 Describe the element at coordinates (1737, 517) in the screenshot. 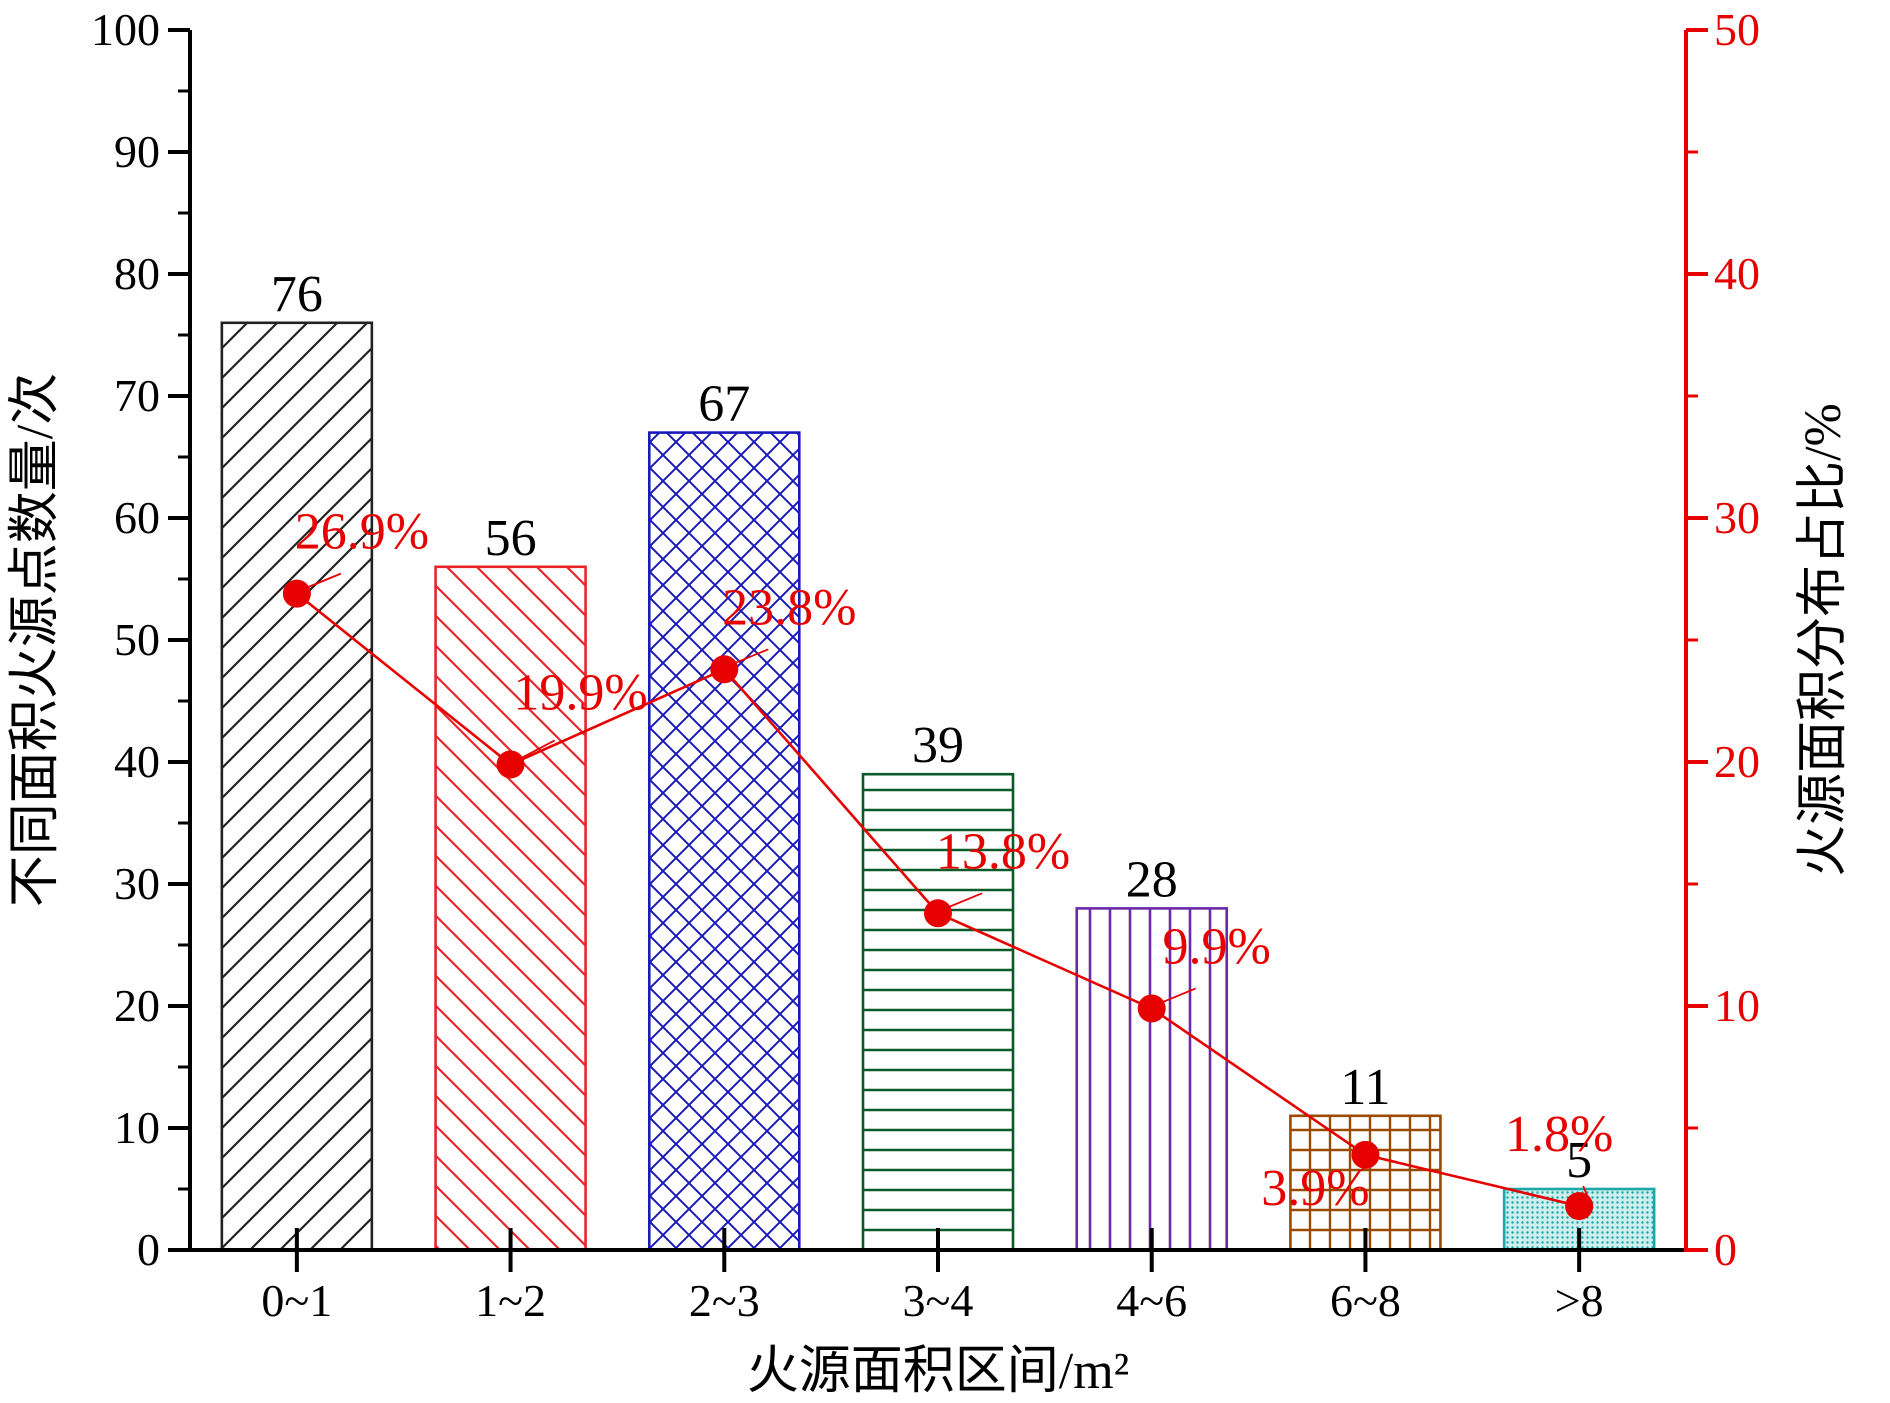

I see `right-tick-label: 30` at that location.